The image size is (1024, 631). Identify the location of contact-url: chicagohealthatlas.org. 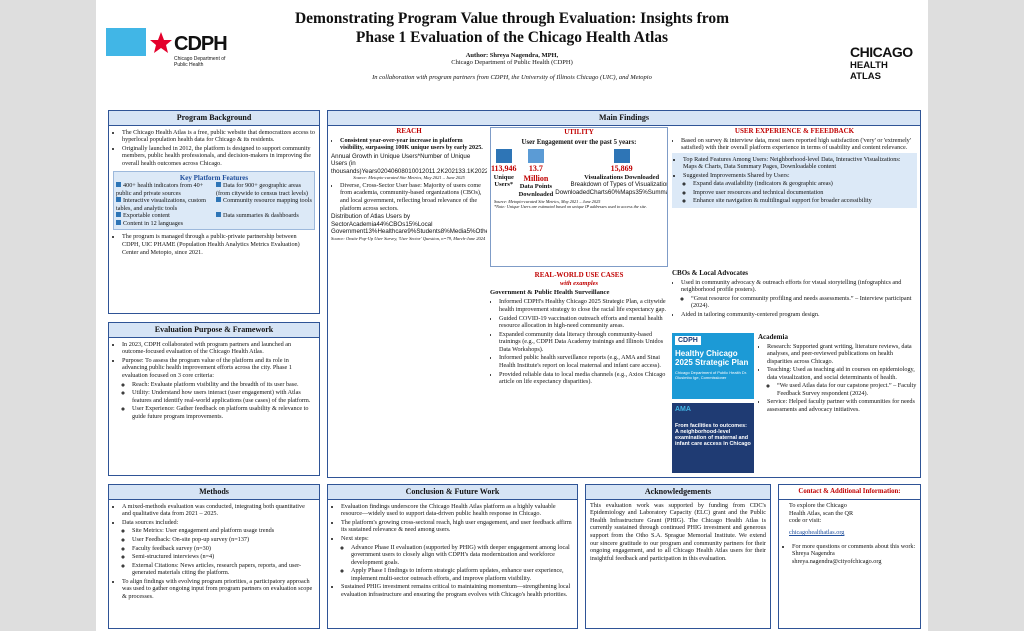
(817, 532).